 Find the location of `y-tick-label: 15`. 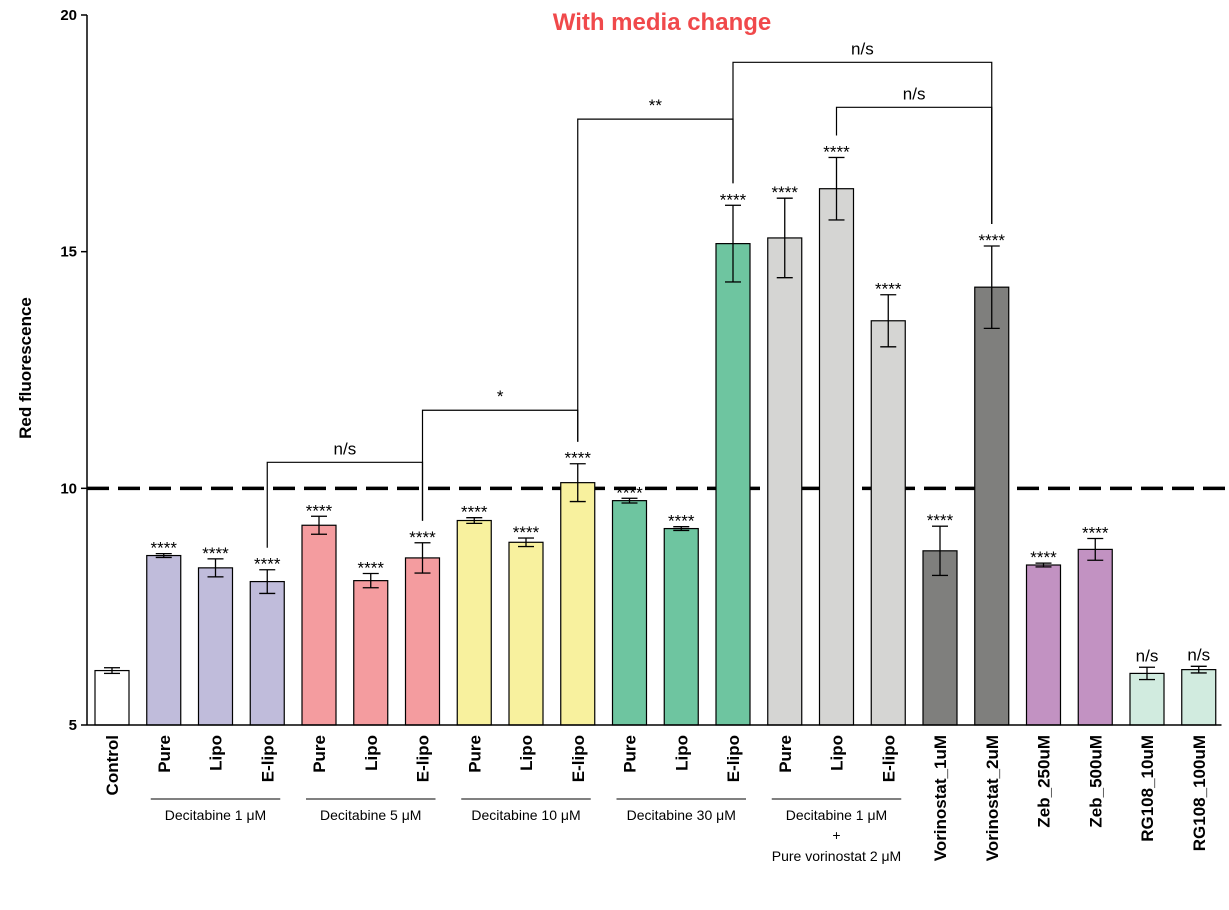

y-tick-label: 15 is located at coordinates (68, 252).